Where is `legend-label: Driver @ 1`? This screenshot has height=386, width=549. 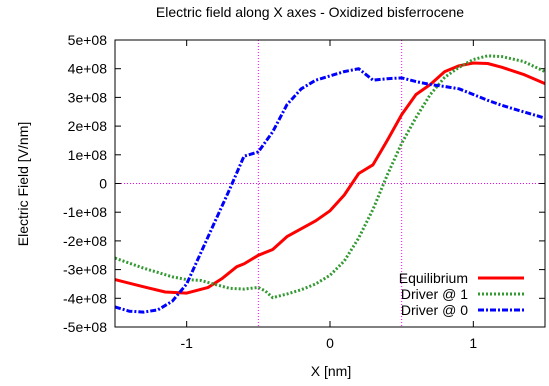
legend-label: Driver @ 1 is located at coordinates (434, 294).